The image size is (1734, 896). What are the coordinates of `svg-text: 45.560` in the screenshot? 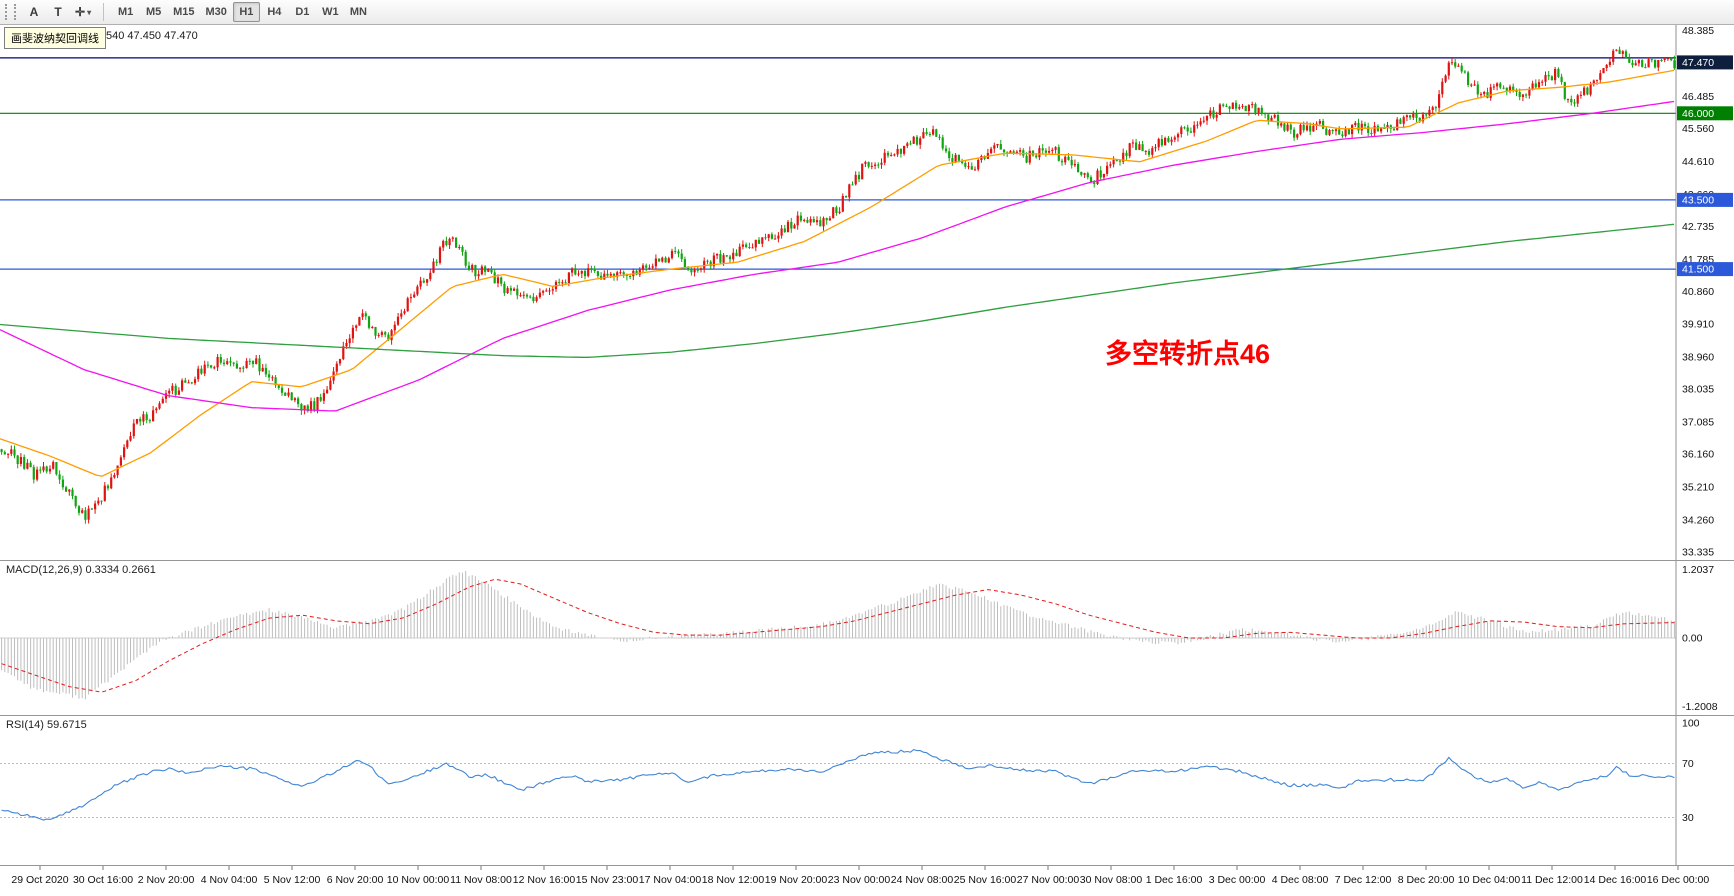 It's located at (1698, 129).